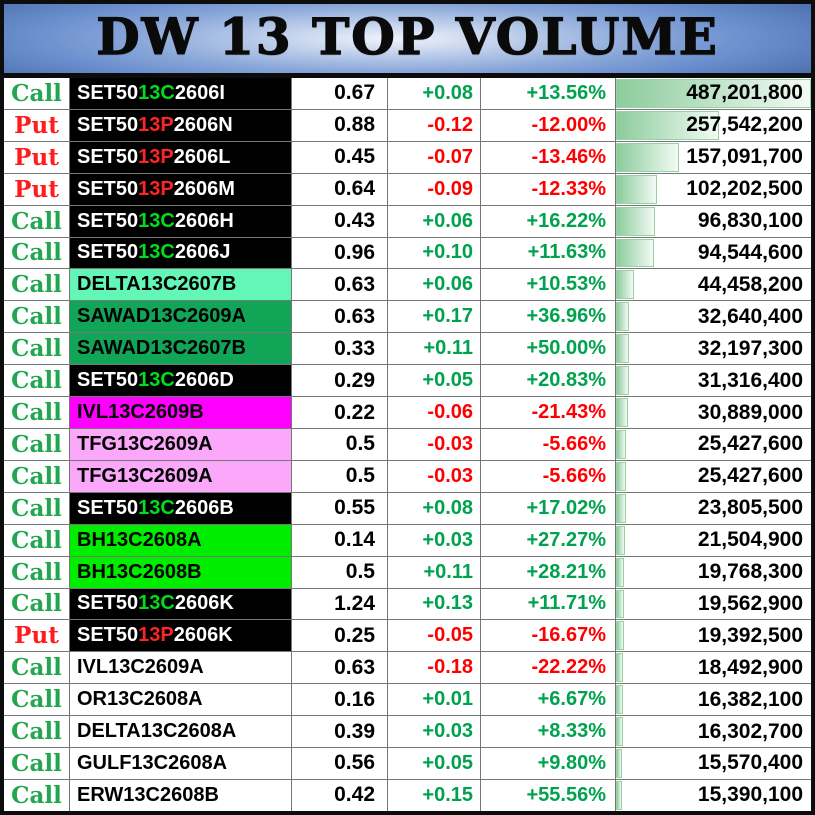 The height and width of the screenshot is (815, 815). Describe the element at coordinates (340, 412) in the screenshot. I see `last-price: 0.22` at that location.